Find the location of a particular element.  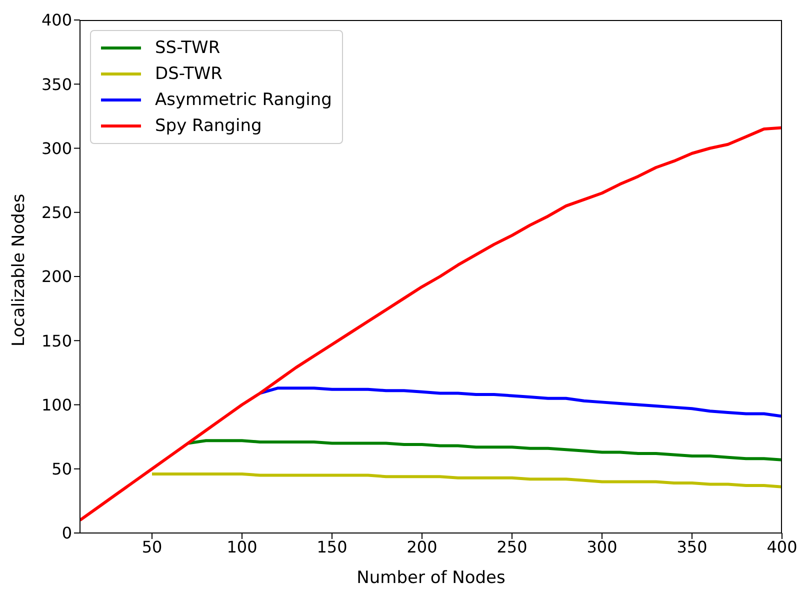

x-tick-label: 250 is located at coordinates (512, 546).